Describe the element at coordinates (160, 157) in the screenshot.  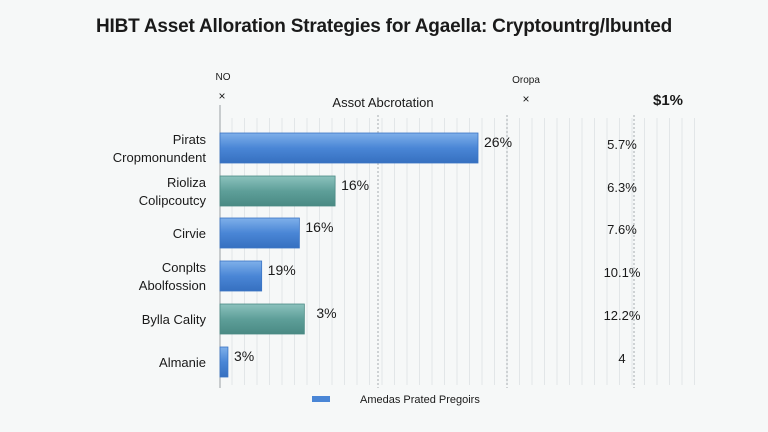
I see `category-label: Cropmonundent` at that location.